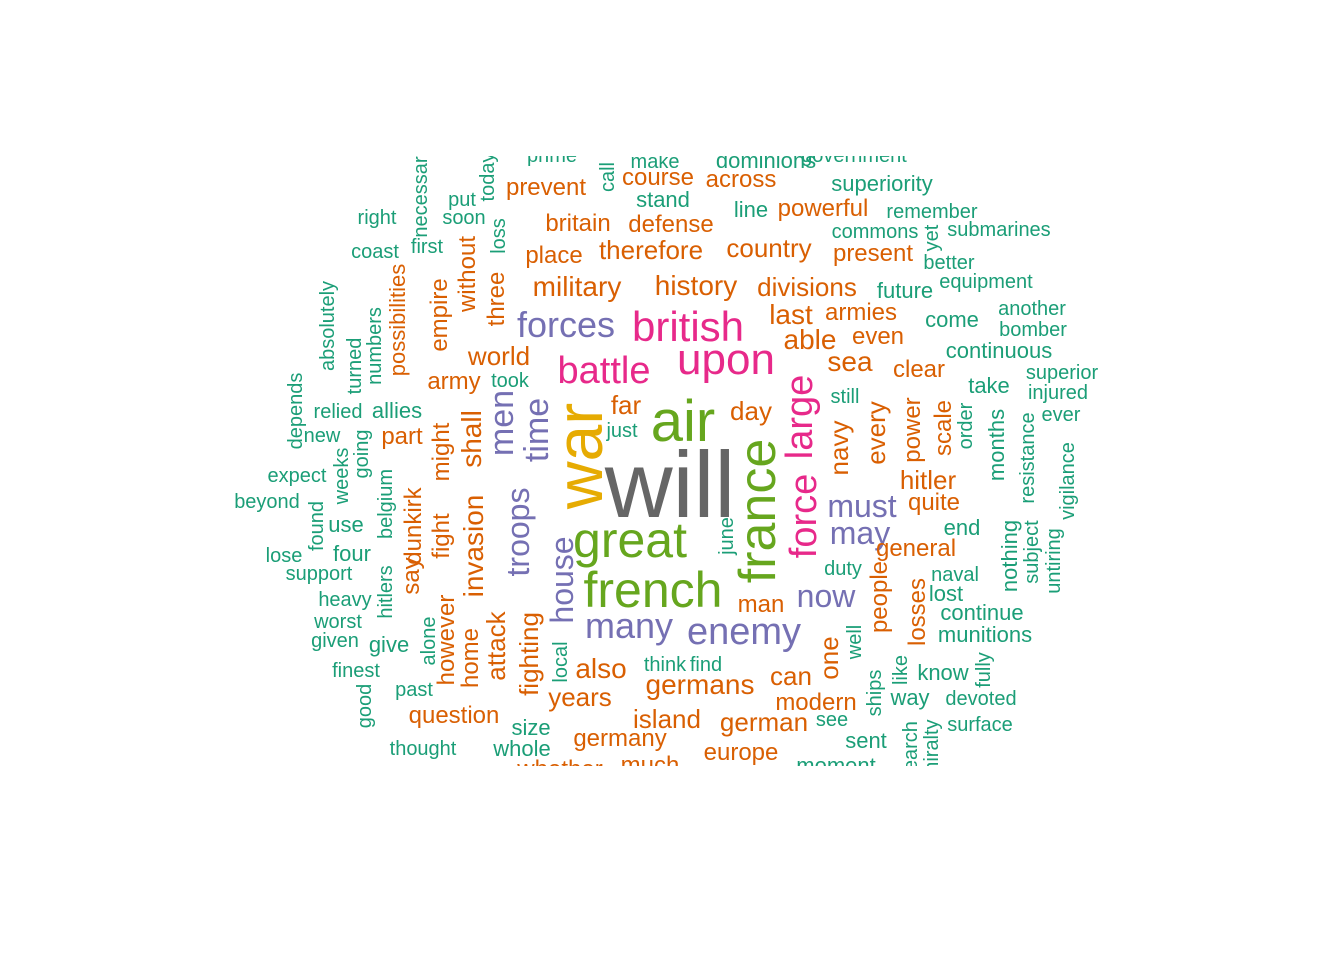 The width and height of the screenshot is (1344, 960). What do you see at coordinates (499, 236) in the screenshot?
I see `word-loss: loss` at bounding box center [499, 236].